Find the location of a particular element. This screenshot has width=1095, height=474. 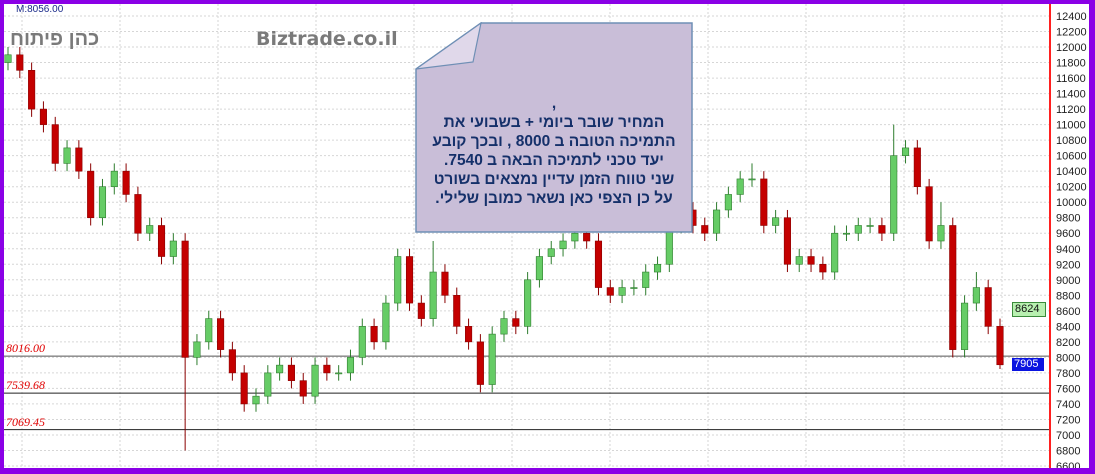

y-tick-label: 9400 is located at coordinates (1068, 250).